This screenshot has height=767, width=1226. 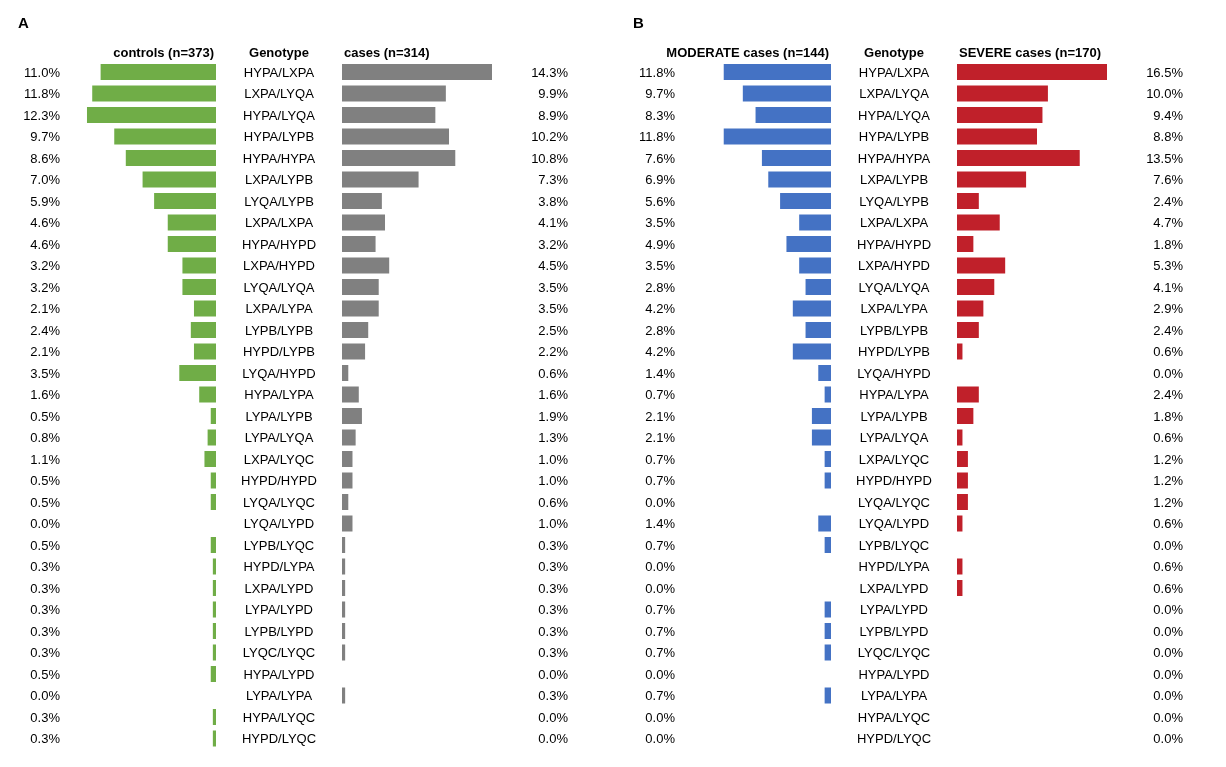 What do you see at coordinates (1168, 222) in the screenshot?
I see `data-label: 4.7%` at bounding box center [1168, 222].